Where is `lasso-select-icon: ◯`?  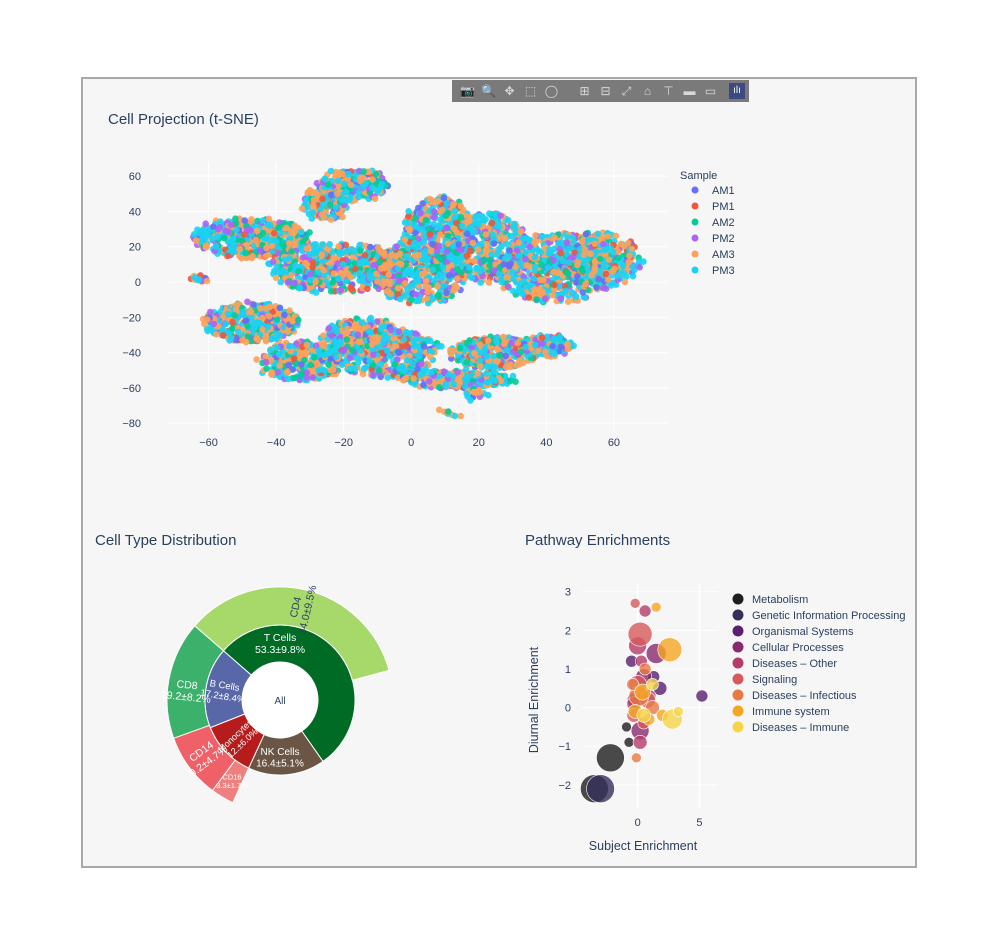
lasso-select-icon: ◯ is located at coordinates (551, 91).